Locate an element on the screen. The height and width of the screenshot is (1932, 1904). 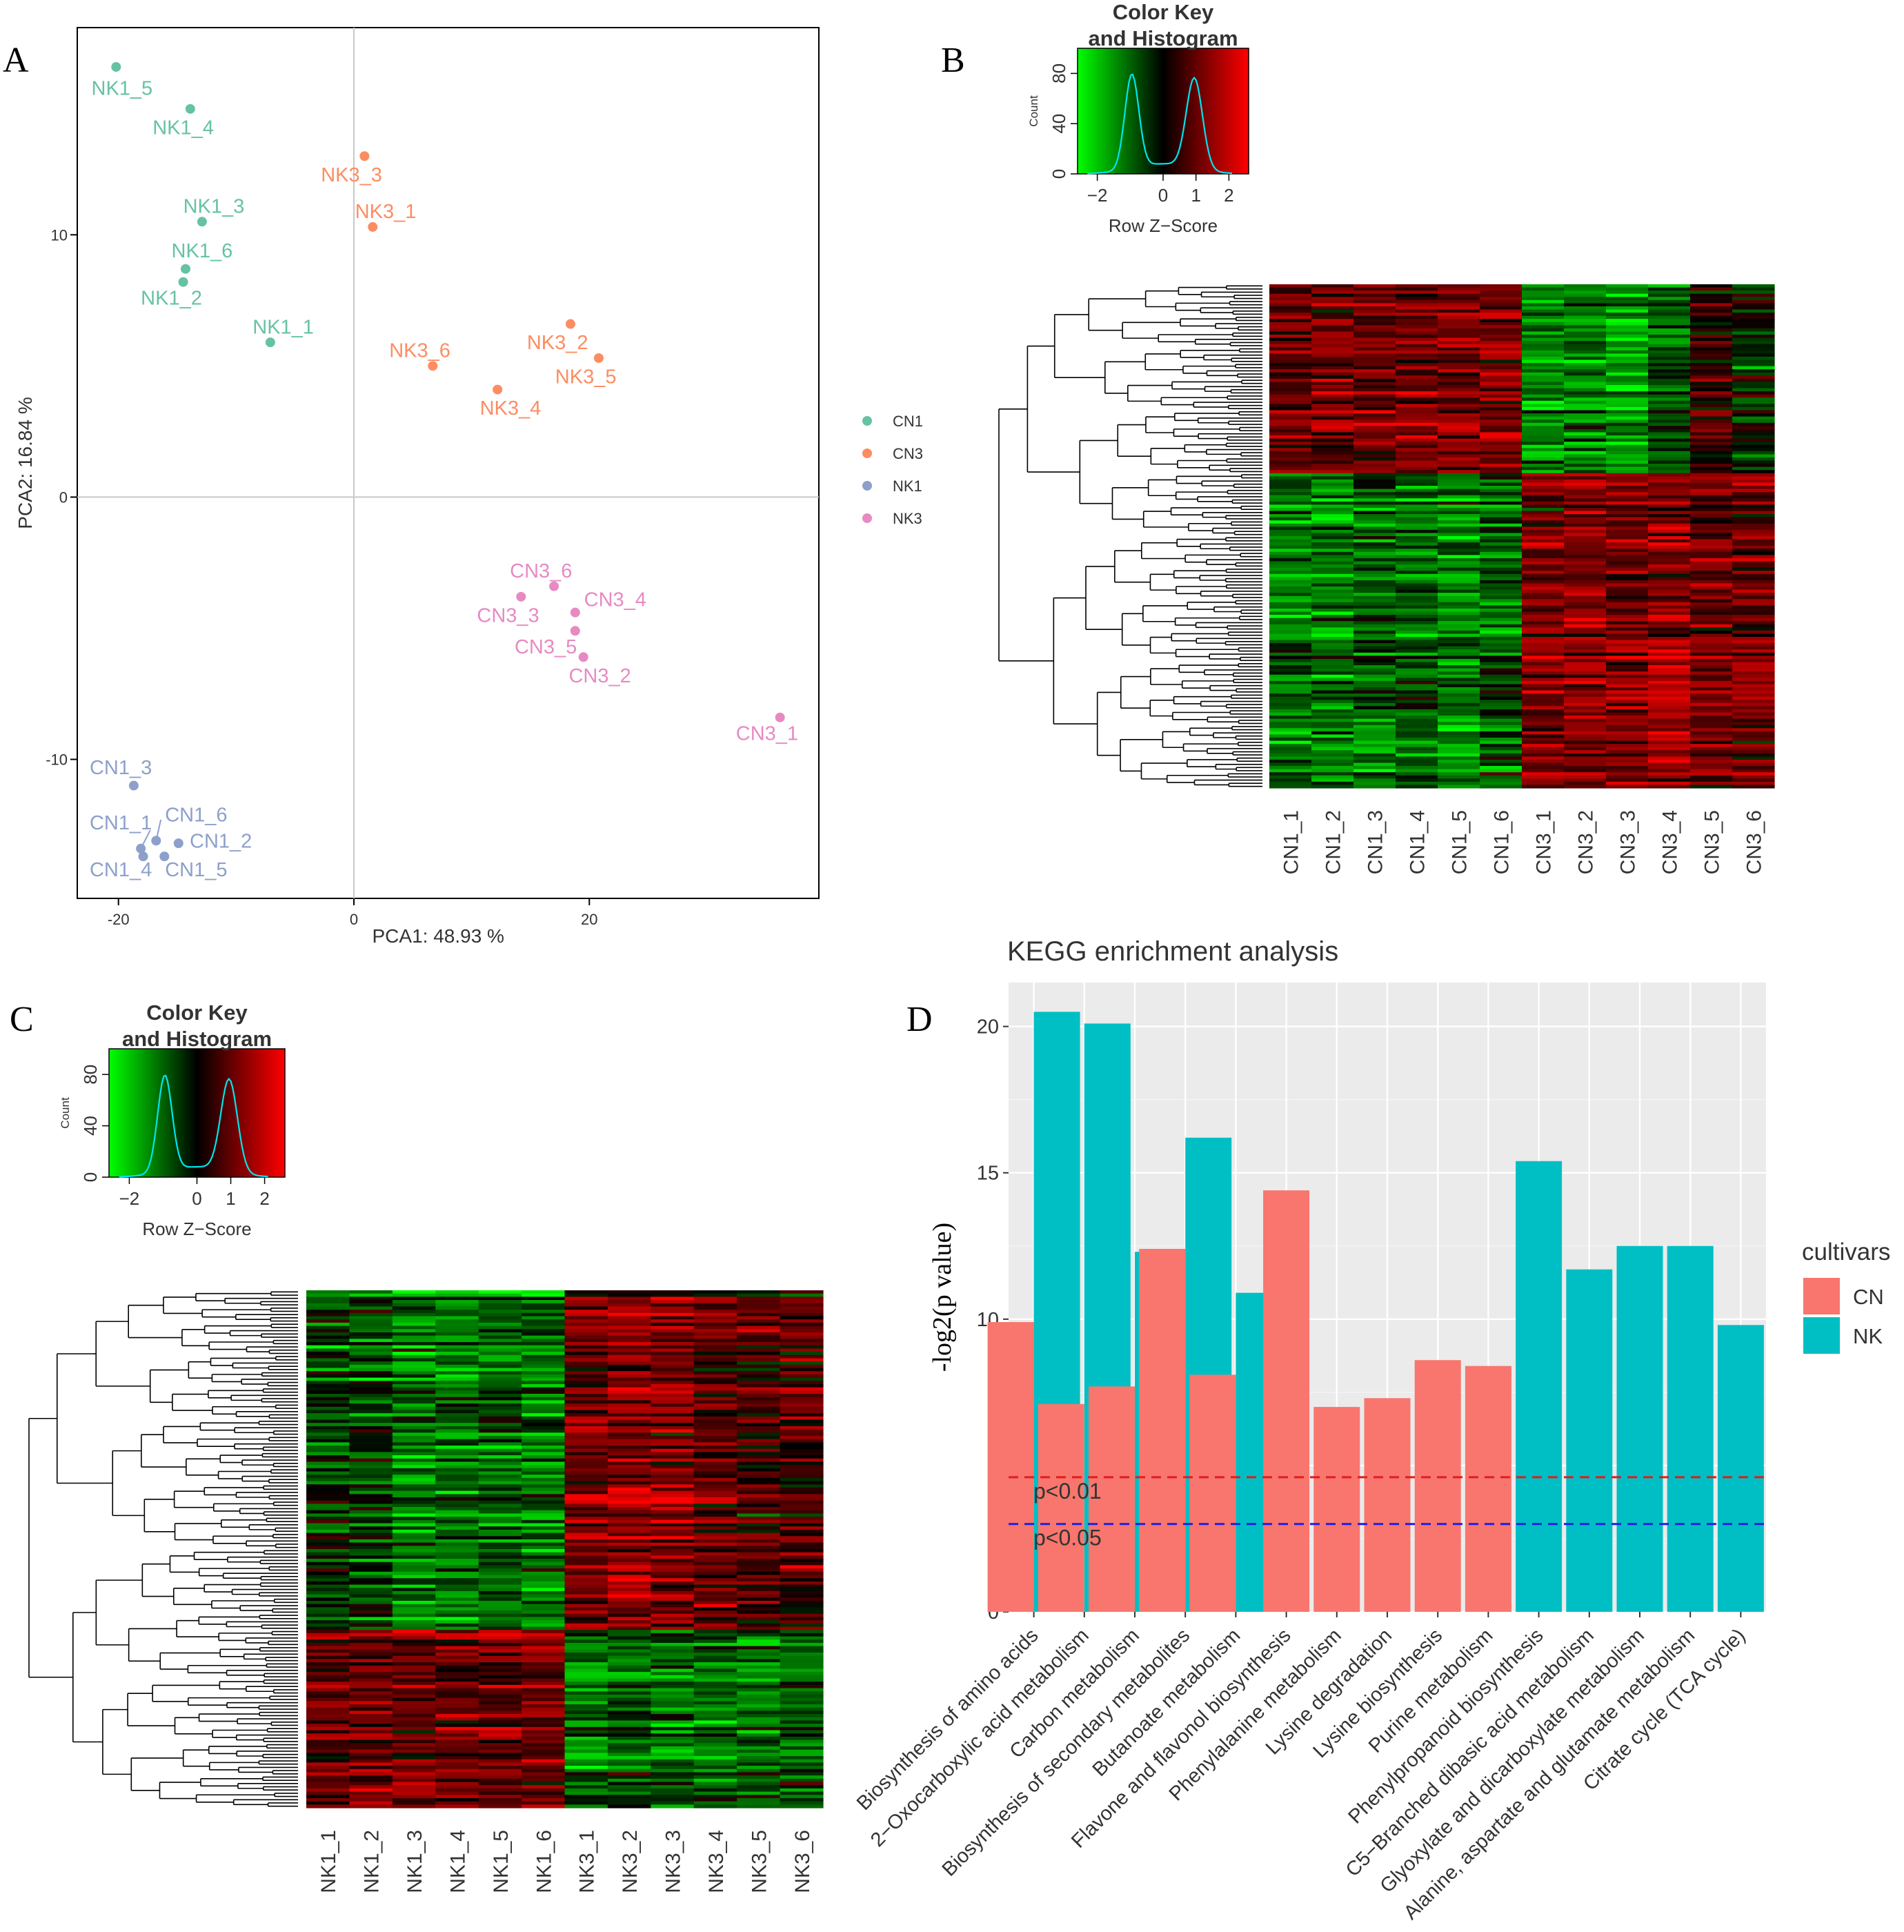
color-key-title: and Histogram is located at coordinates (1163, 38).